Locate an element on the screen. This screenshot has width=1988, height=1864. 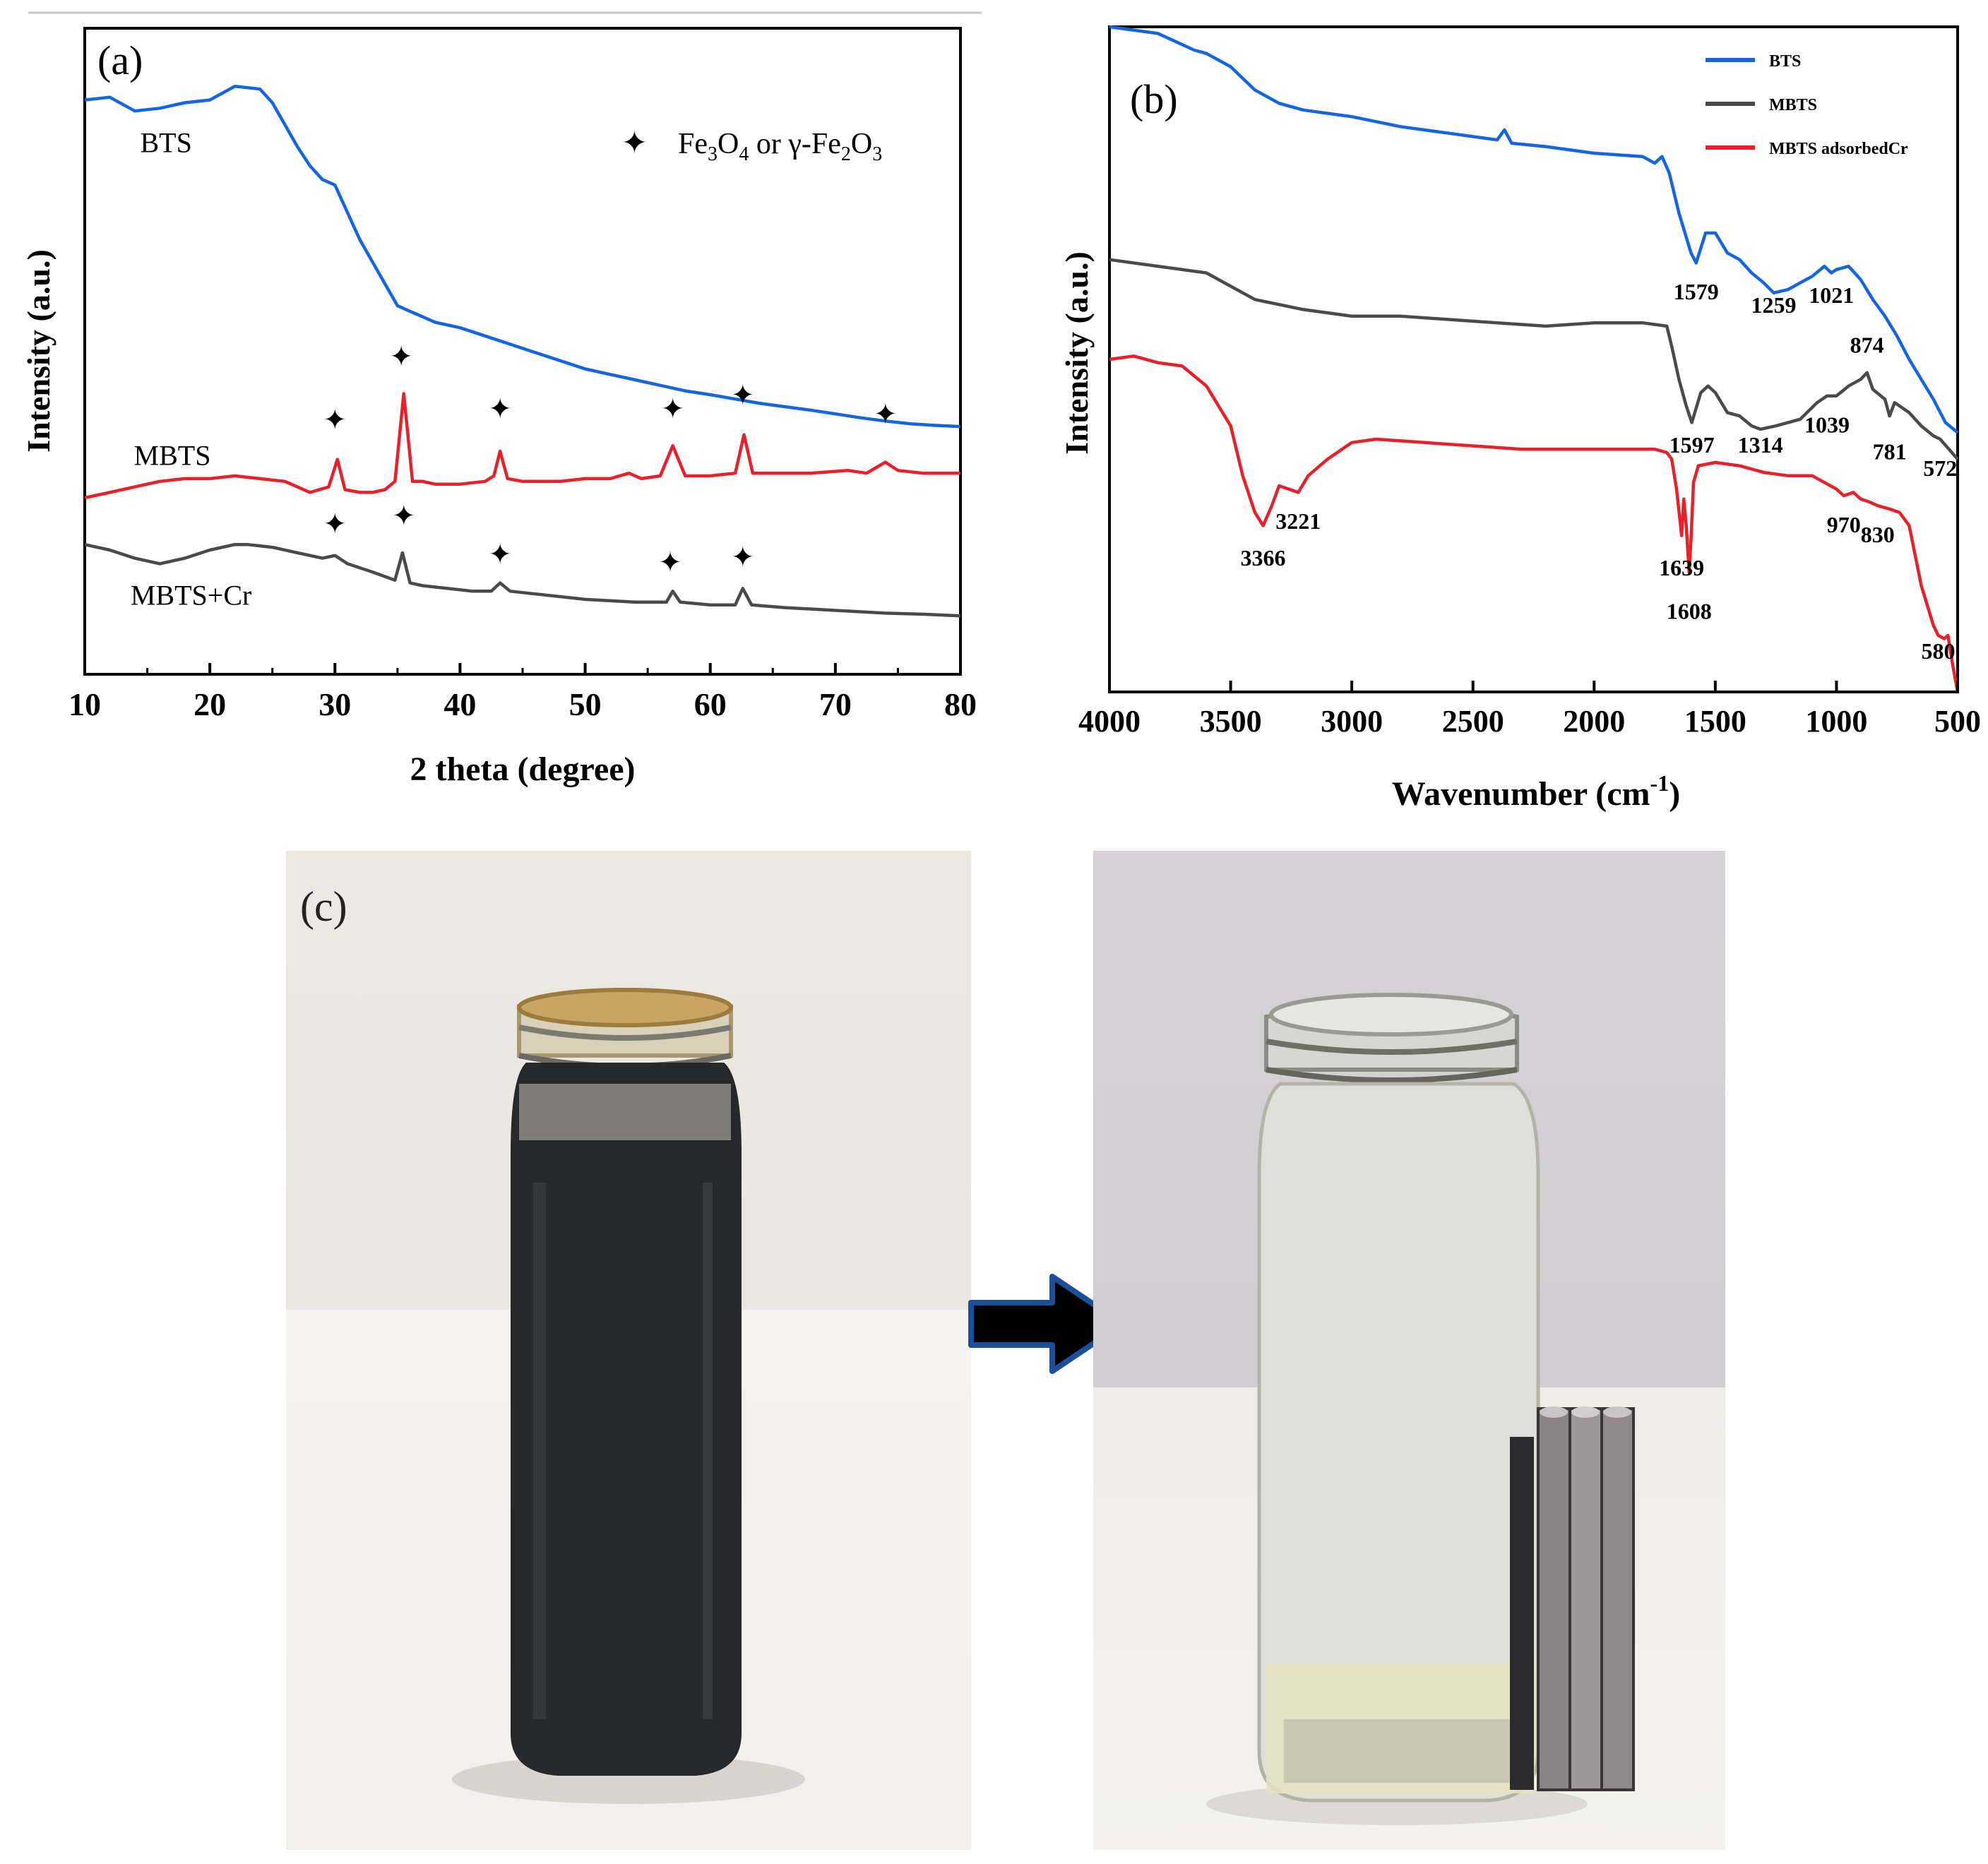
legend-text-part: 2 is located at coordinates (846, 154).